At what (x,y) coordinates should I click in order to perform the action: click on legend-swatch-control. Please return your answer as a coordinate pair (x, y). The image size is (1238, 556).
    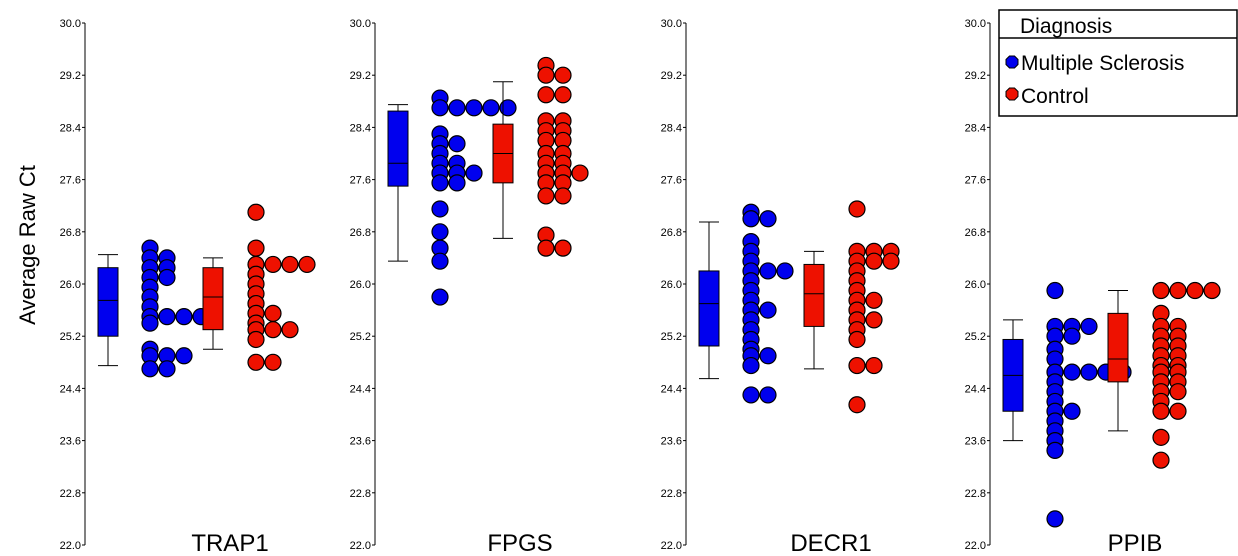
    Looking at the image, I should click on (1012, 94).